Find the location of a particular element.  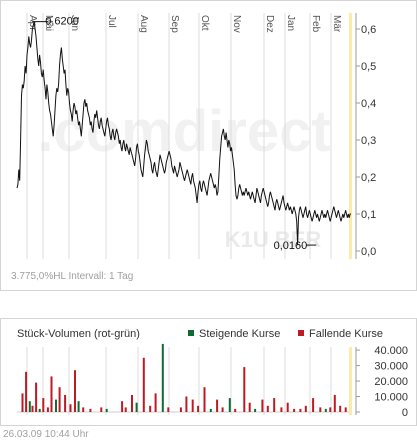

legend-rising-swatch is located at coordinates (191, 333).